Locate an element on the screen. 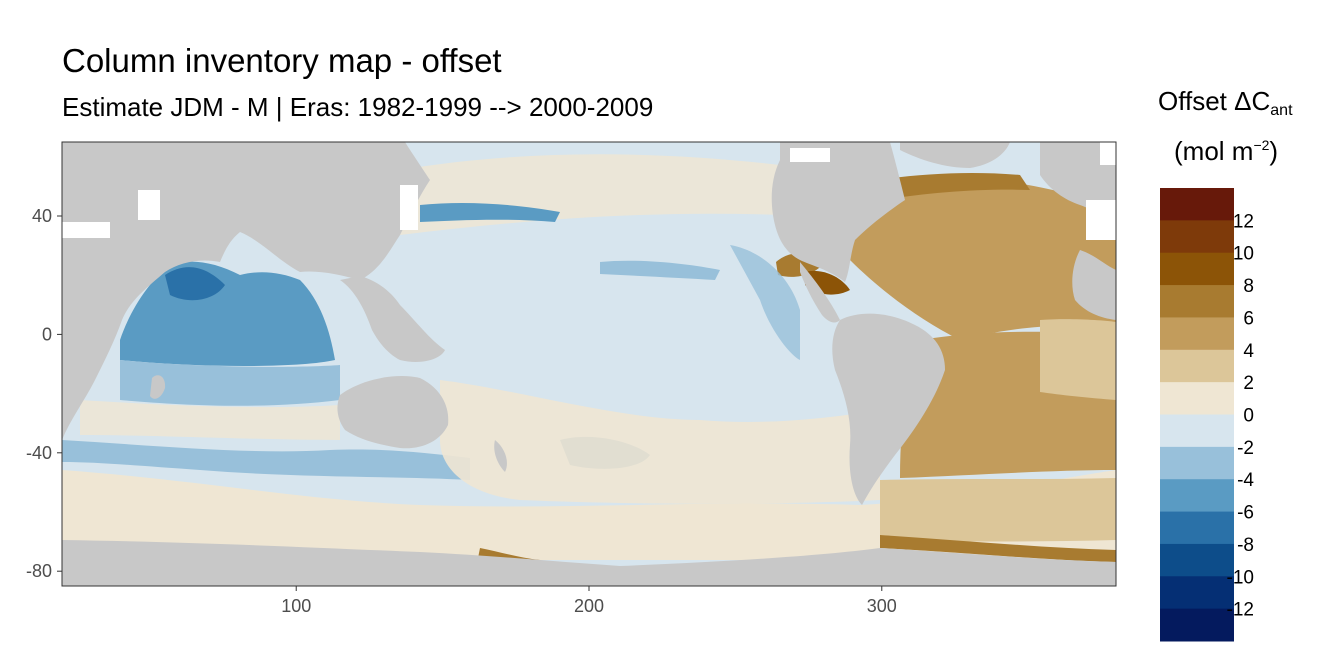 The image size is (1344, 672). legend-title: Offset ΔCant is located at coordinates (1225, 103).